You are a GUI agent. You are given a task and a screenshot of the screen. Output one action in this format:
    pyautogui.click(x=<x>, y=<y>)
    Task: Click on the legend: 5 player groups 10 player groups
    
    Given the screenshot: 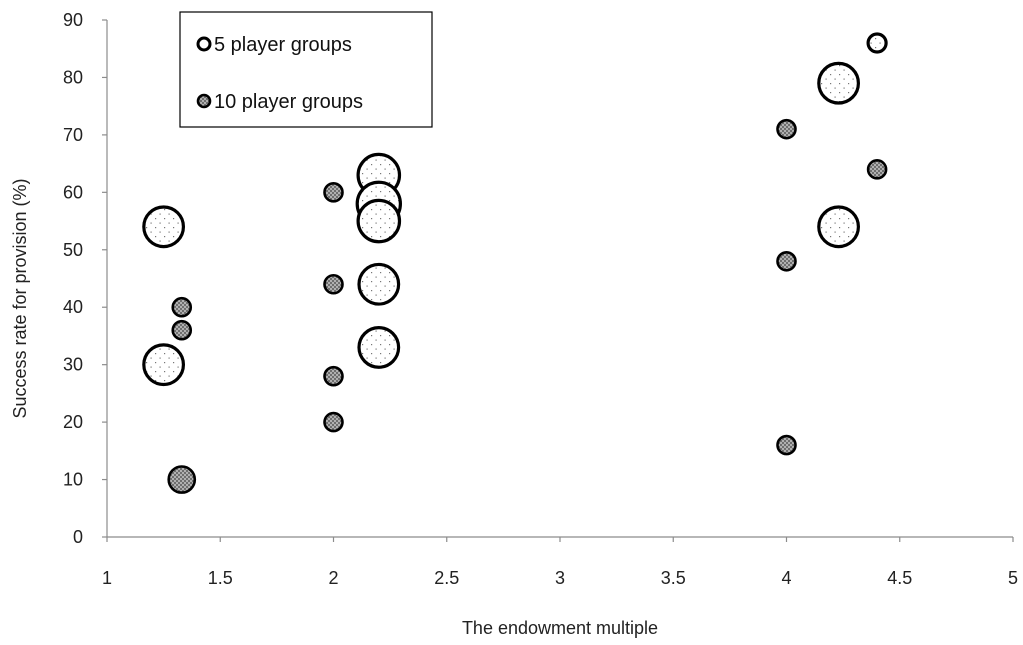 What is the action you would take?
    pyautogui.click(x=306, y=69)
    